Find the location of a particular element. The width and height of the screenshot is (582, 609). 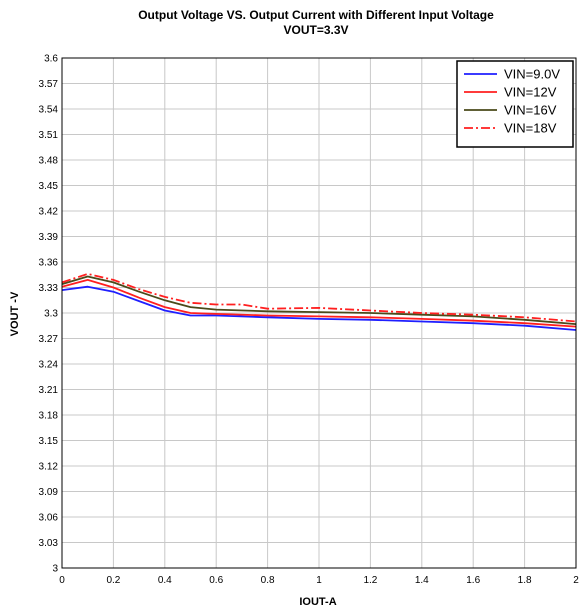

y-tick-label: 3.33 is located at coordinates (49, 288).